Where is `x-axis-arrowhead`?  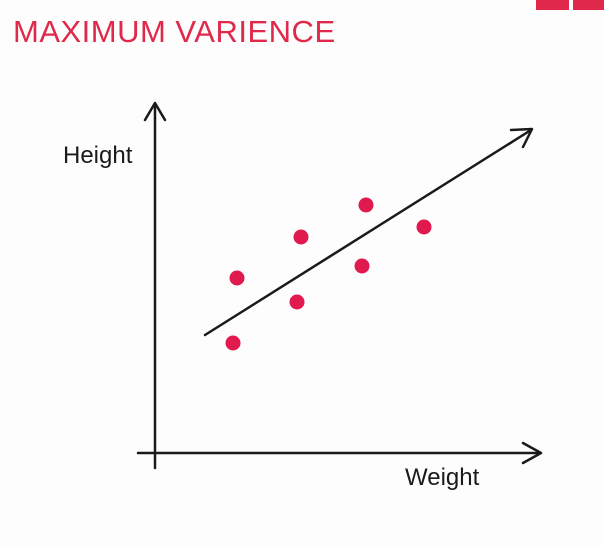
x-axis-arrowhead is located at coordinates (532, 453).